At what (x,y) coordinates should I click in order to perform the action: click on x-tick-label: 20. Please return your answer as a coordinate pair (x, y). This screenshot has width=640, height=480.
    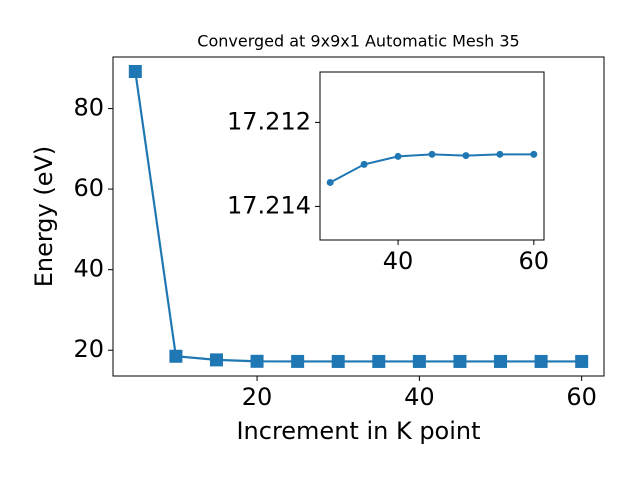
    Looking at the image, I should click on (257, 397).